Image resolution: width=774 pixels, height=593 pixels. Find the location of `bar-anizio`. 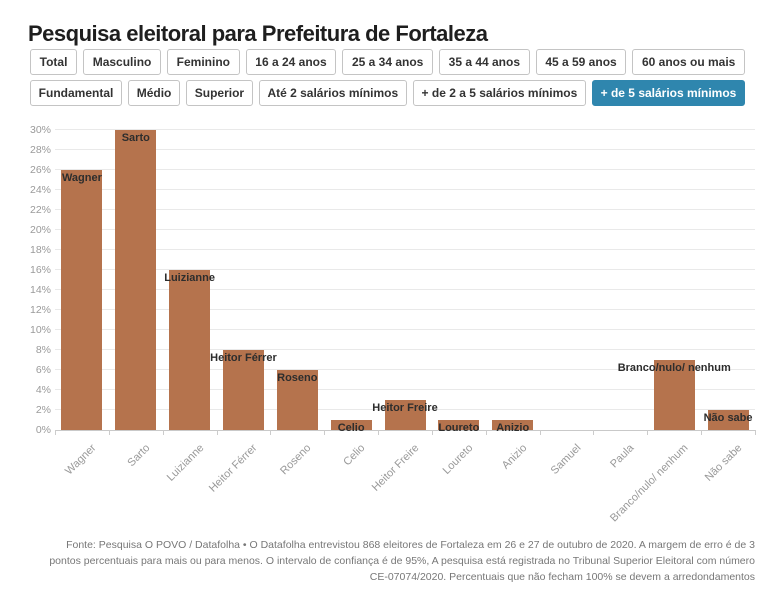

bar-anizio is located at coordinates (513, 425).